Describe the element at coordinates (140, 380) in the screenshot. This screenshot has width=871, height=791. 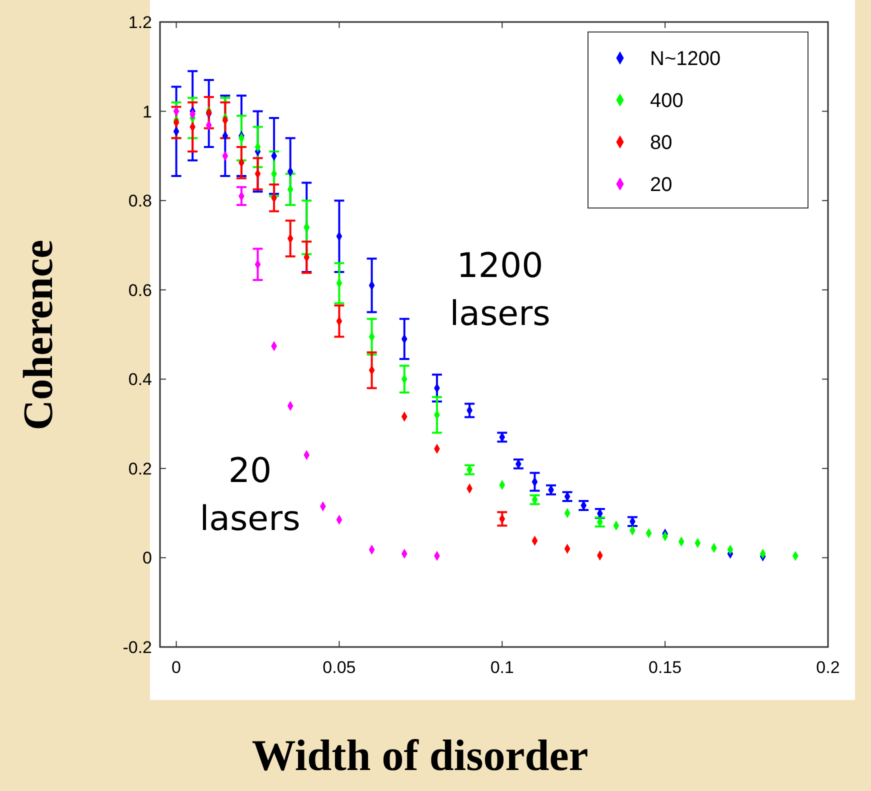
I see `y-tick-label: 0.4` at that location.